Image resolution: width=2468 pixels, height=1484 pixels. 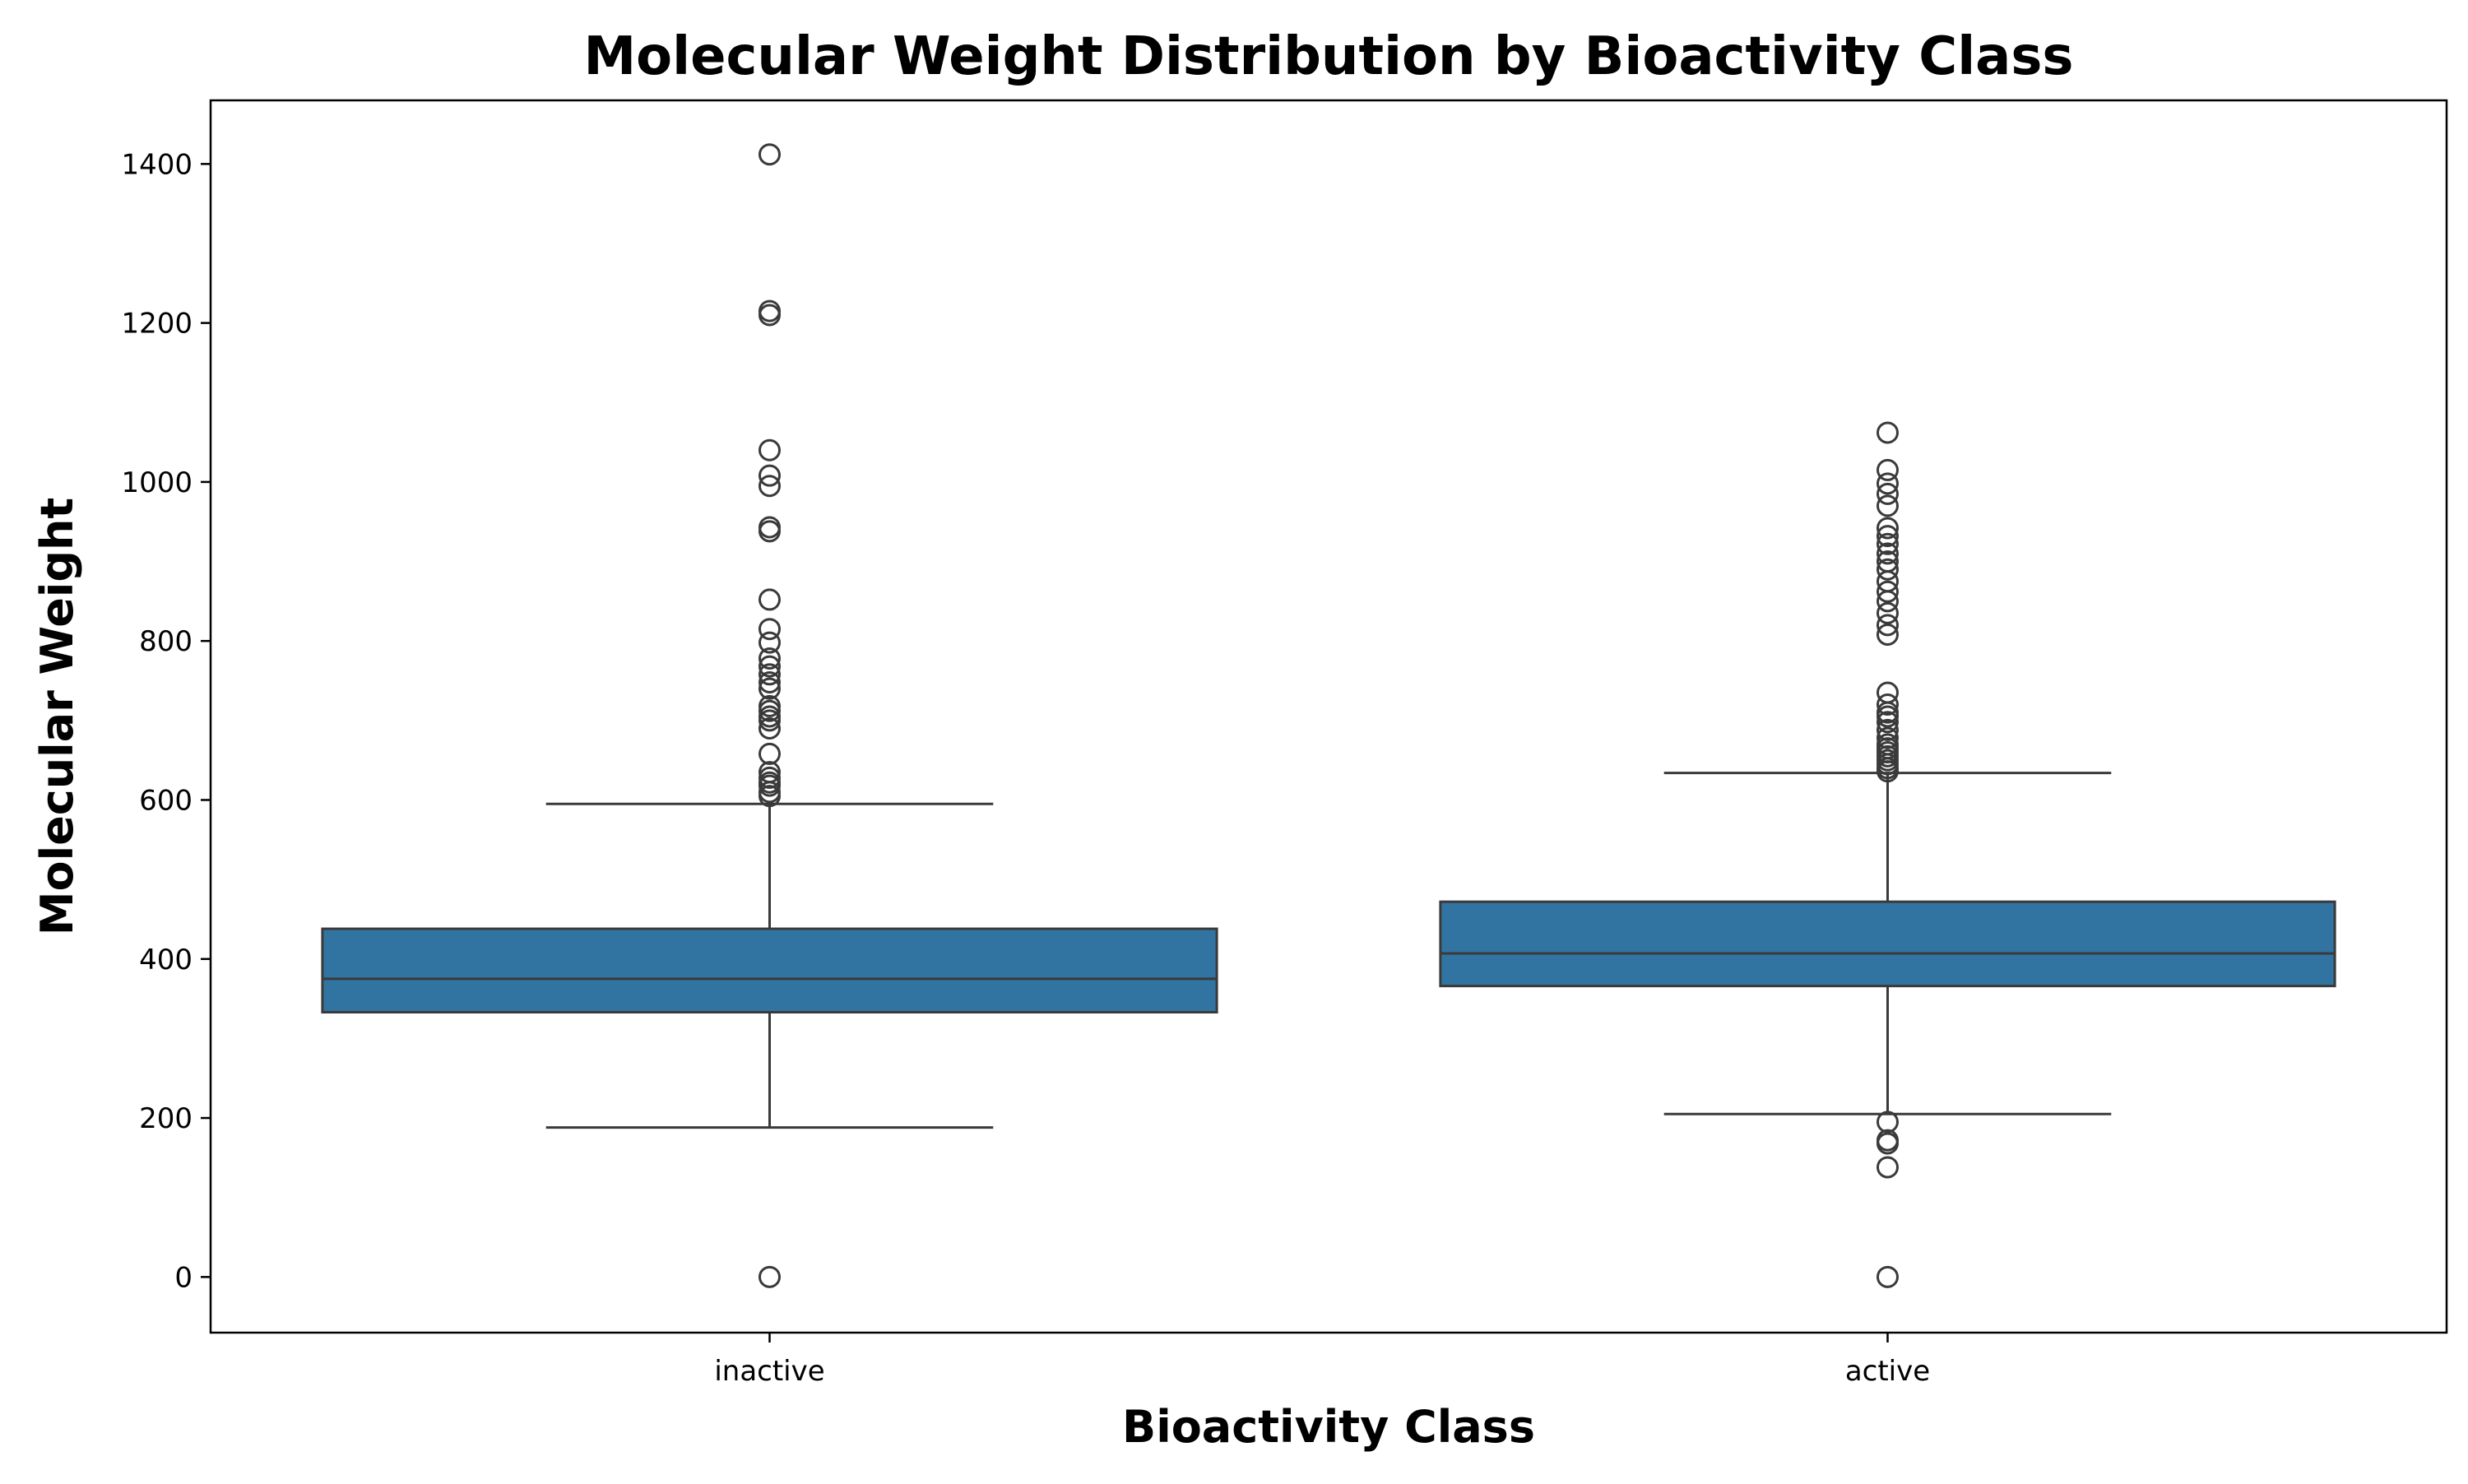 I want to click on y-tick-label: 1200, so click(x=157, y=324).